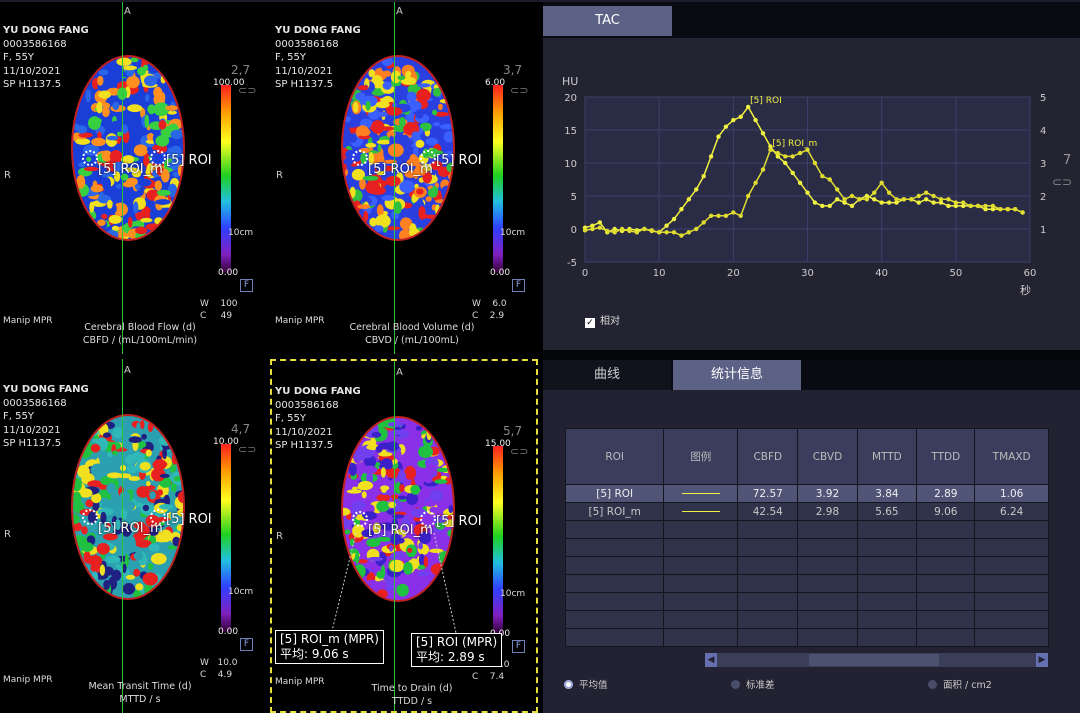  What do you see at coordinates (304, 432) in the screenshot?
I see `study-date: 11/10/2021` at bounding box center [304, 432].